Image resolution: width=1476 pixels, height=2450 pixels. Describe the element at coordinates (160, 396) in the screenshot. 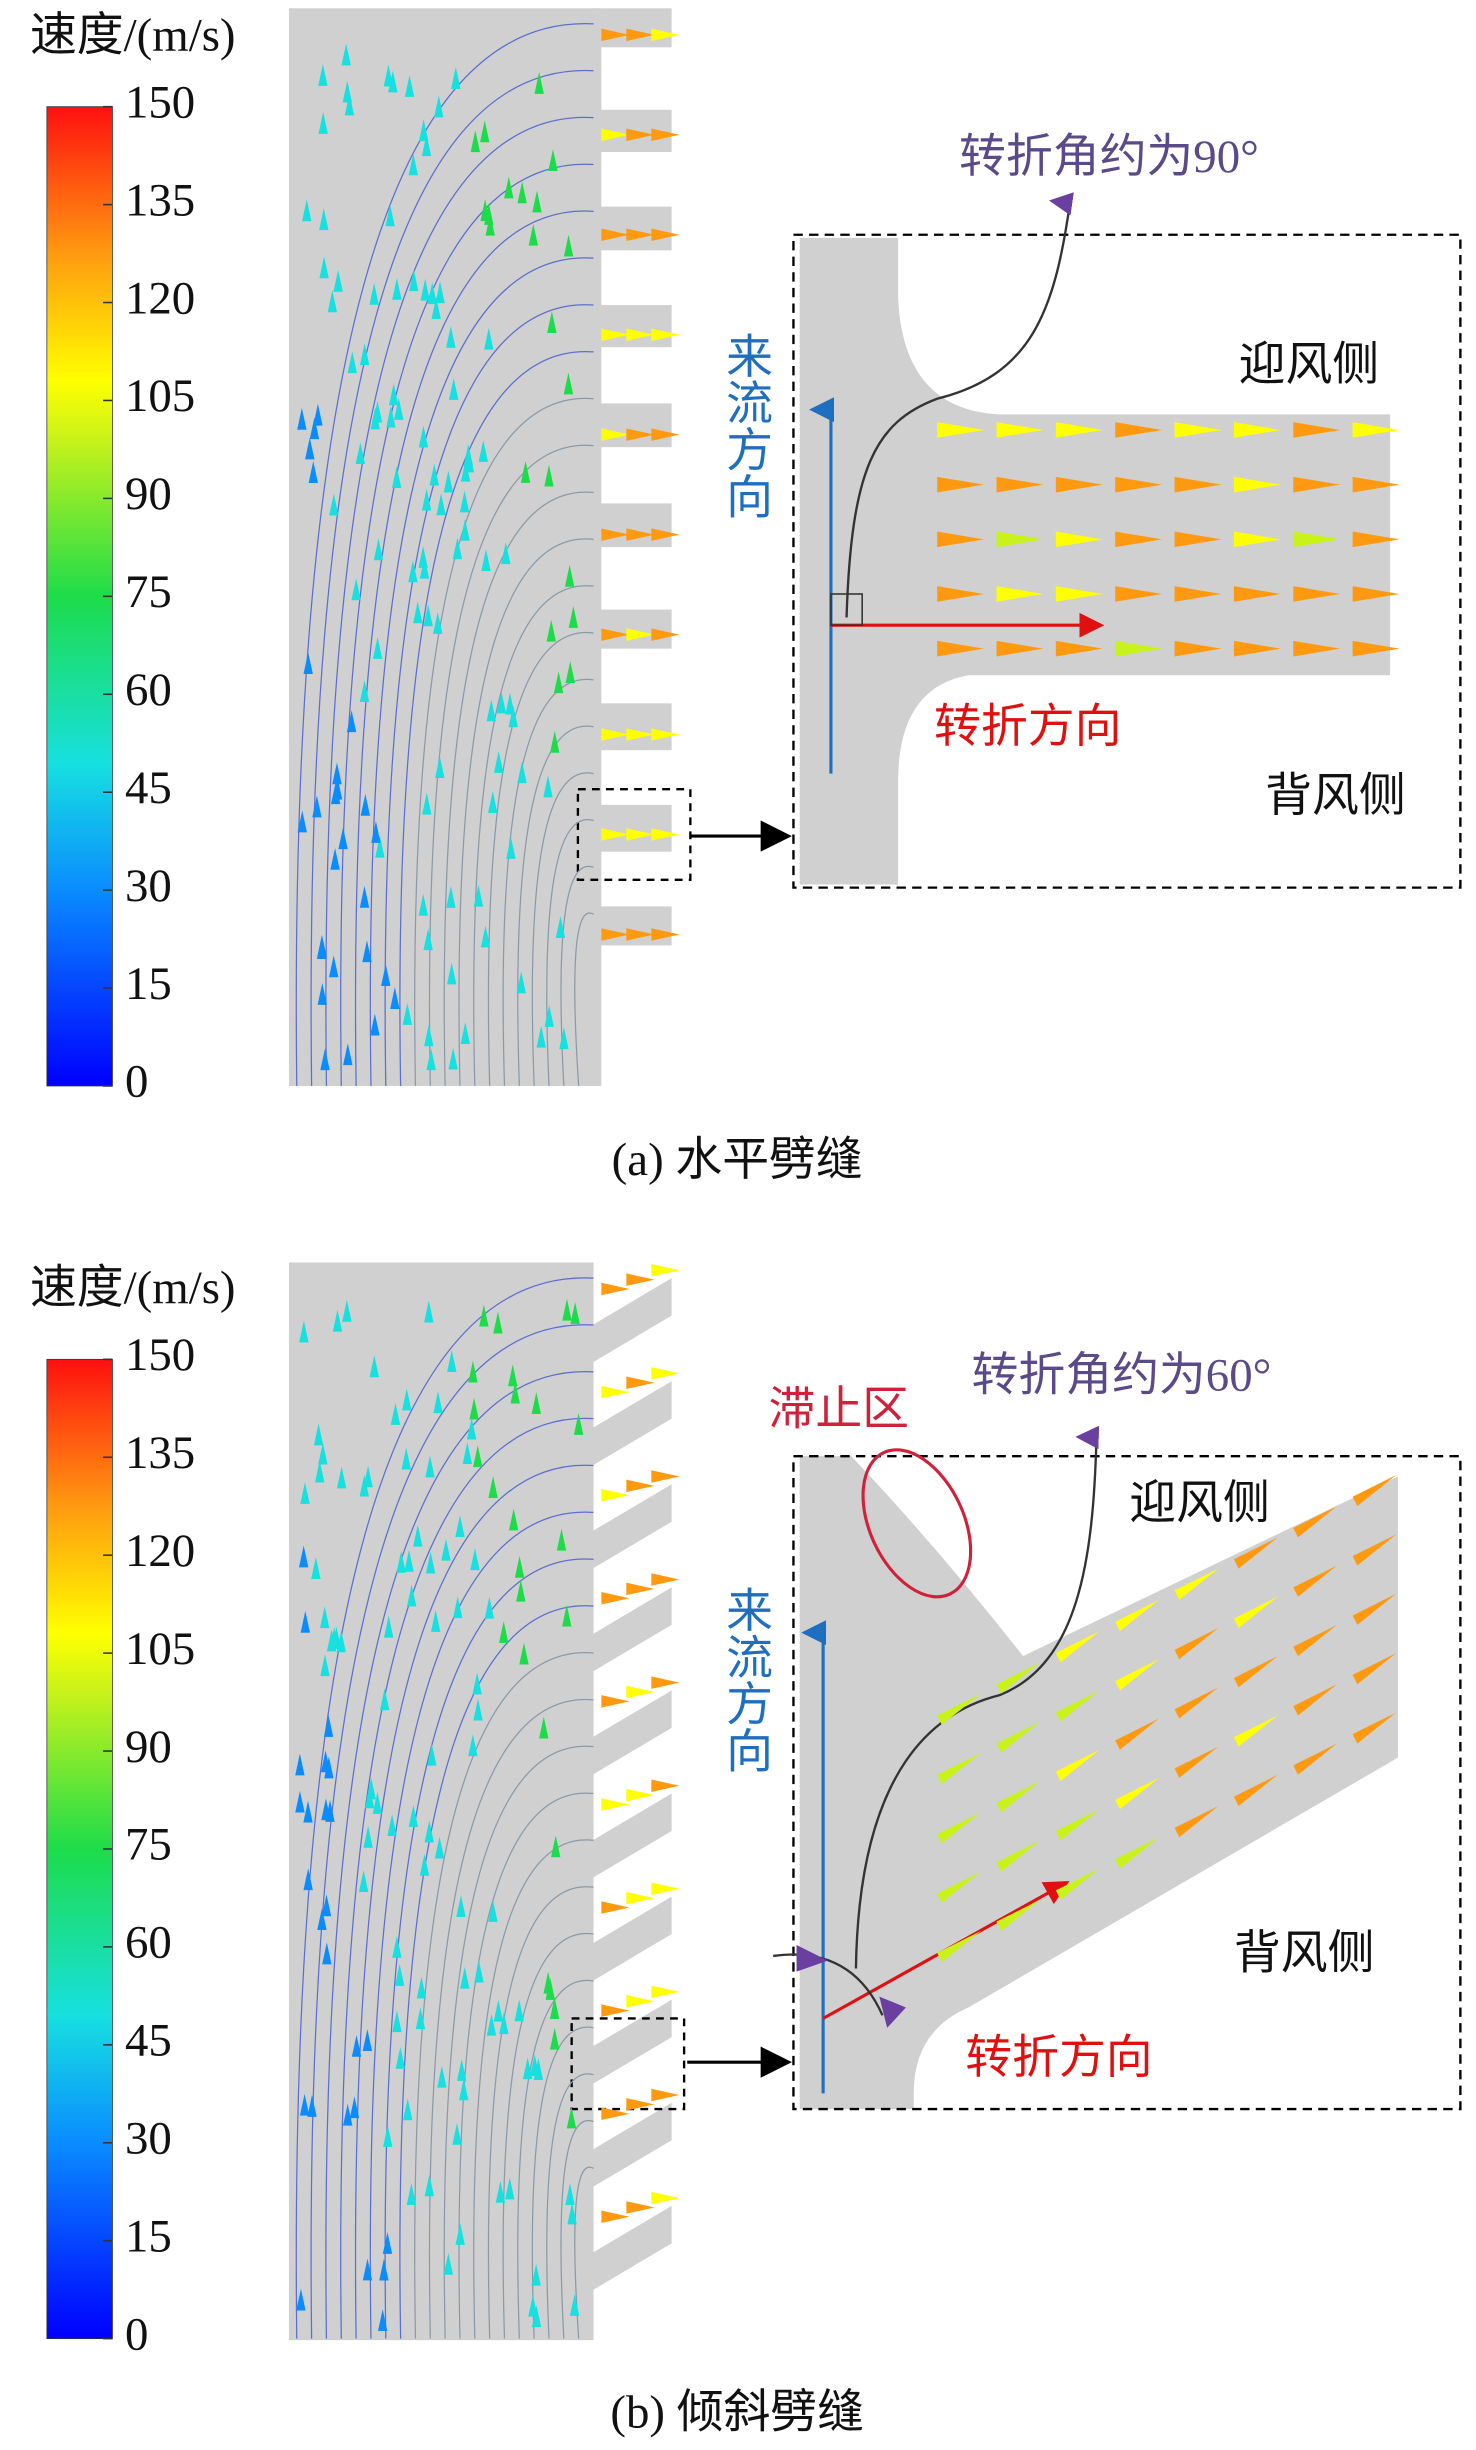

I see `colorbar-tick-label: 105` at that location.